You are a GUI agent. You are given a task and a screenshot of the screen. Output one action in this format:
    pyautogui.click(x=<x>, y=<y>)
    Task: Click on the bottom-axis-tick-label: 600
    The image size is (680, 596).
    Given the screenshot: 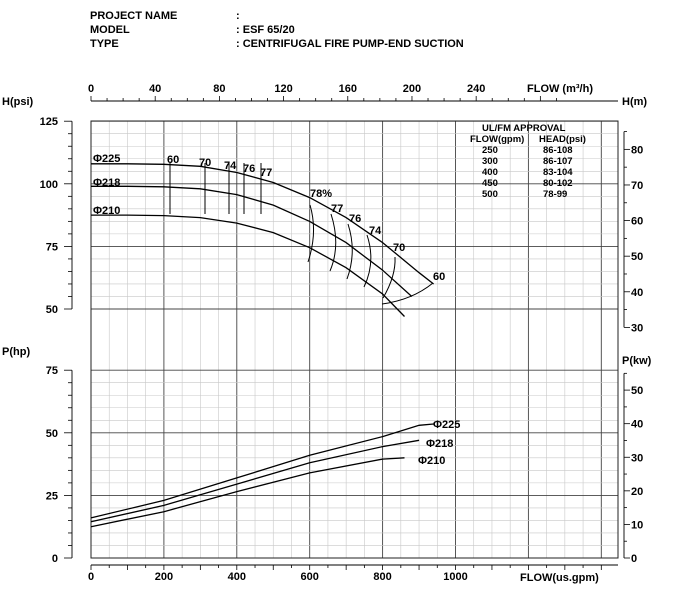 What is the action you would take?
    pyautogui.click(x=310, y=577)
    